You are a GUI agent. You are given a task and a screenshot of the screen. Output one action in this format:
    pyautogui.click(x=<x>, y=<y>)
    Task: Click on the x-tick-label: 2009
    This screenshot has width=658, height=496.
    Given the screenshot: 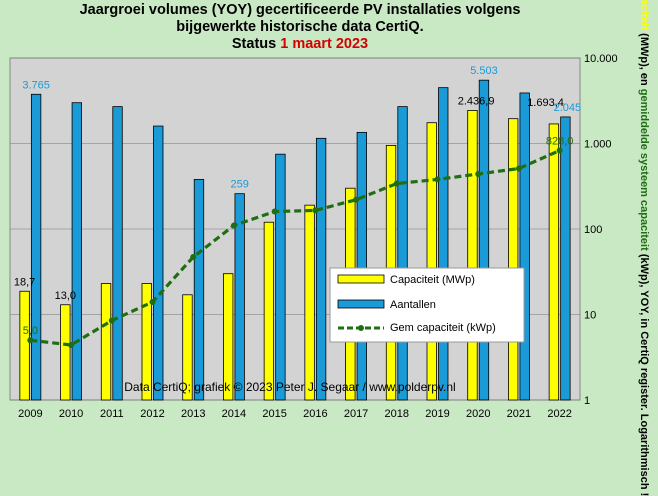 What is the action you would take?
    pyautogui.click(x=30, y=414)
    